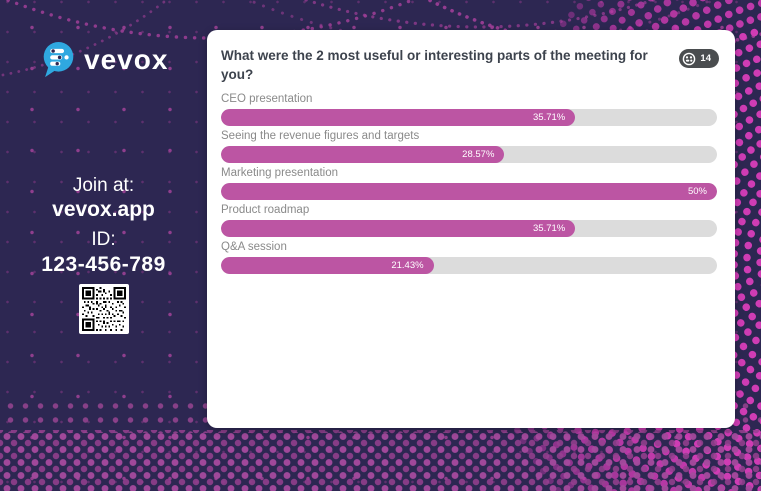  What do you see at coordinates (103, 209) in the screenshot?
I see `join-url: vevox.app` at bounding box center [103, 209].